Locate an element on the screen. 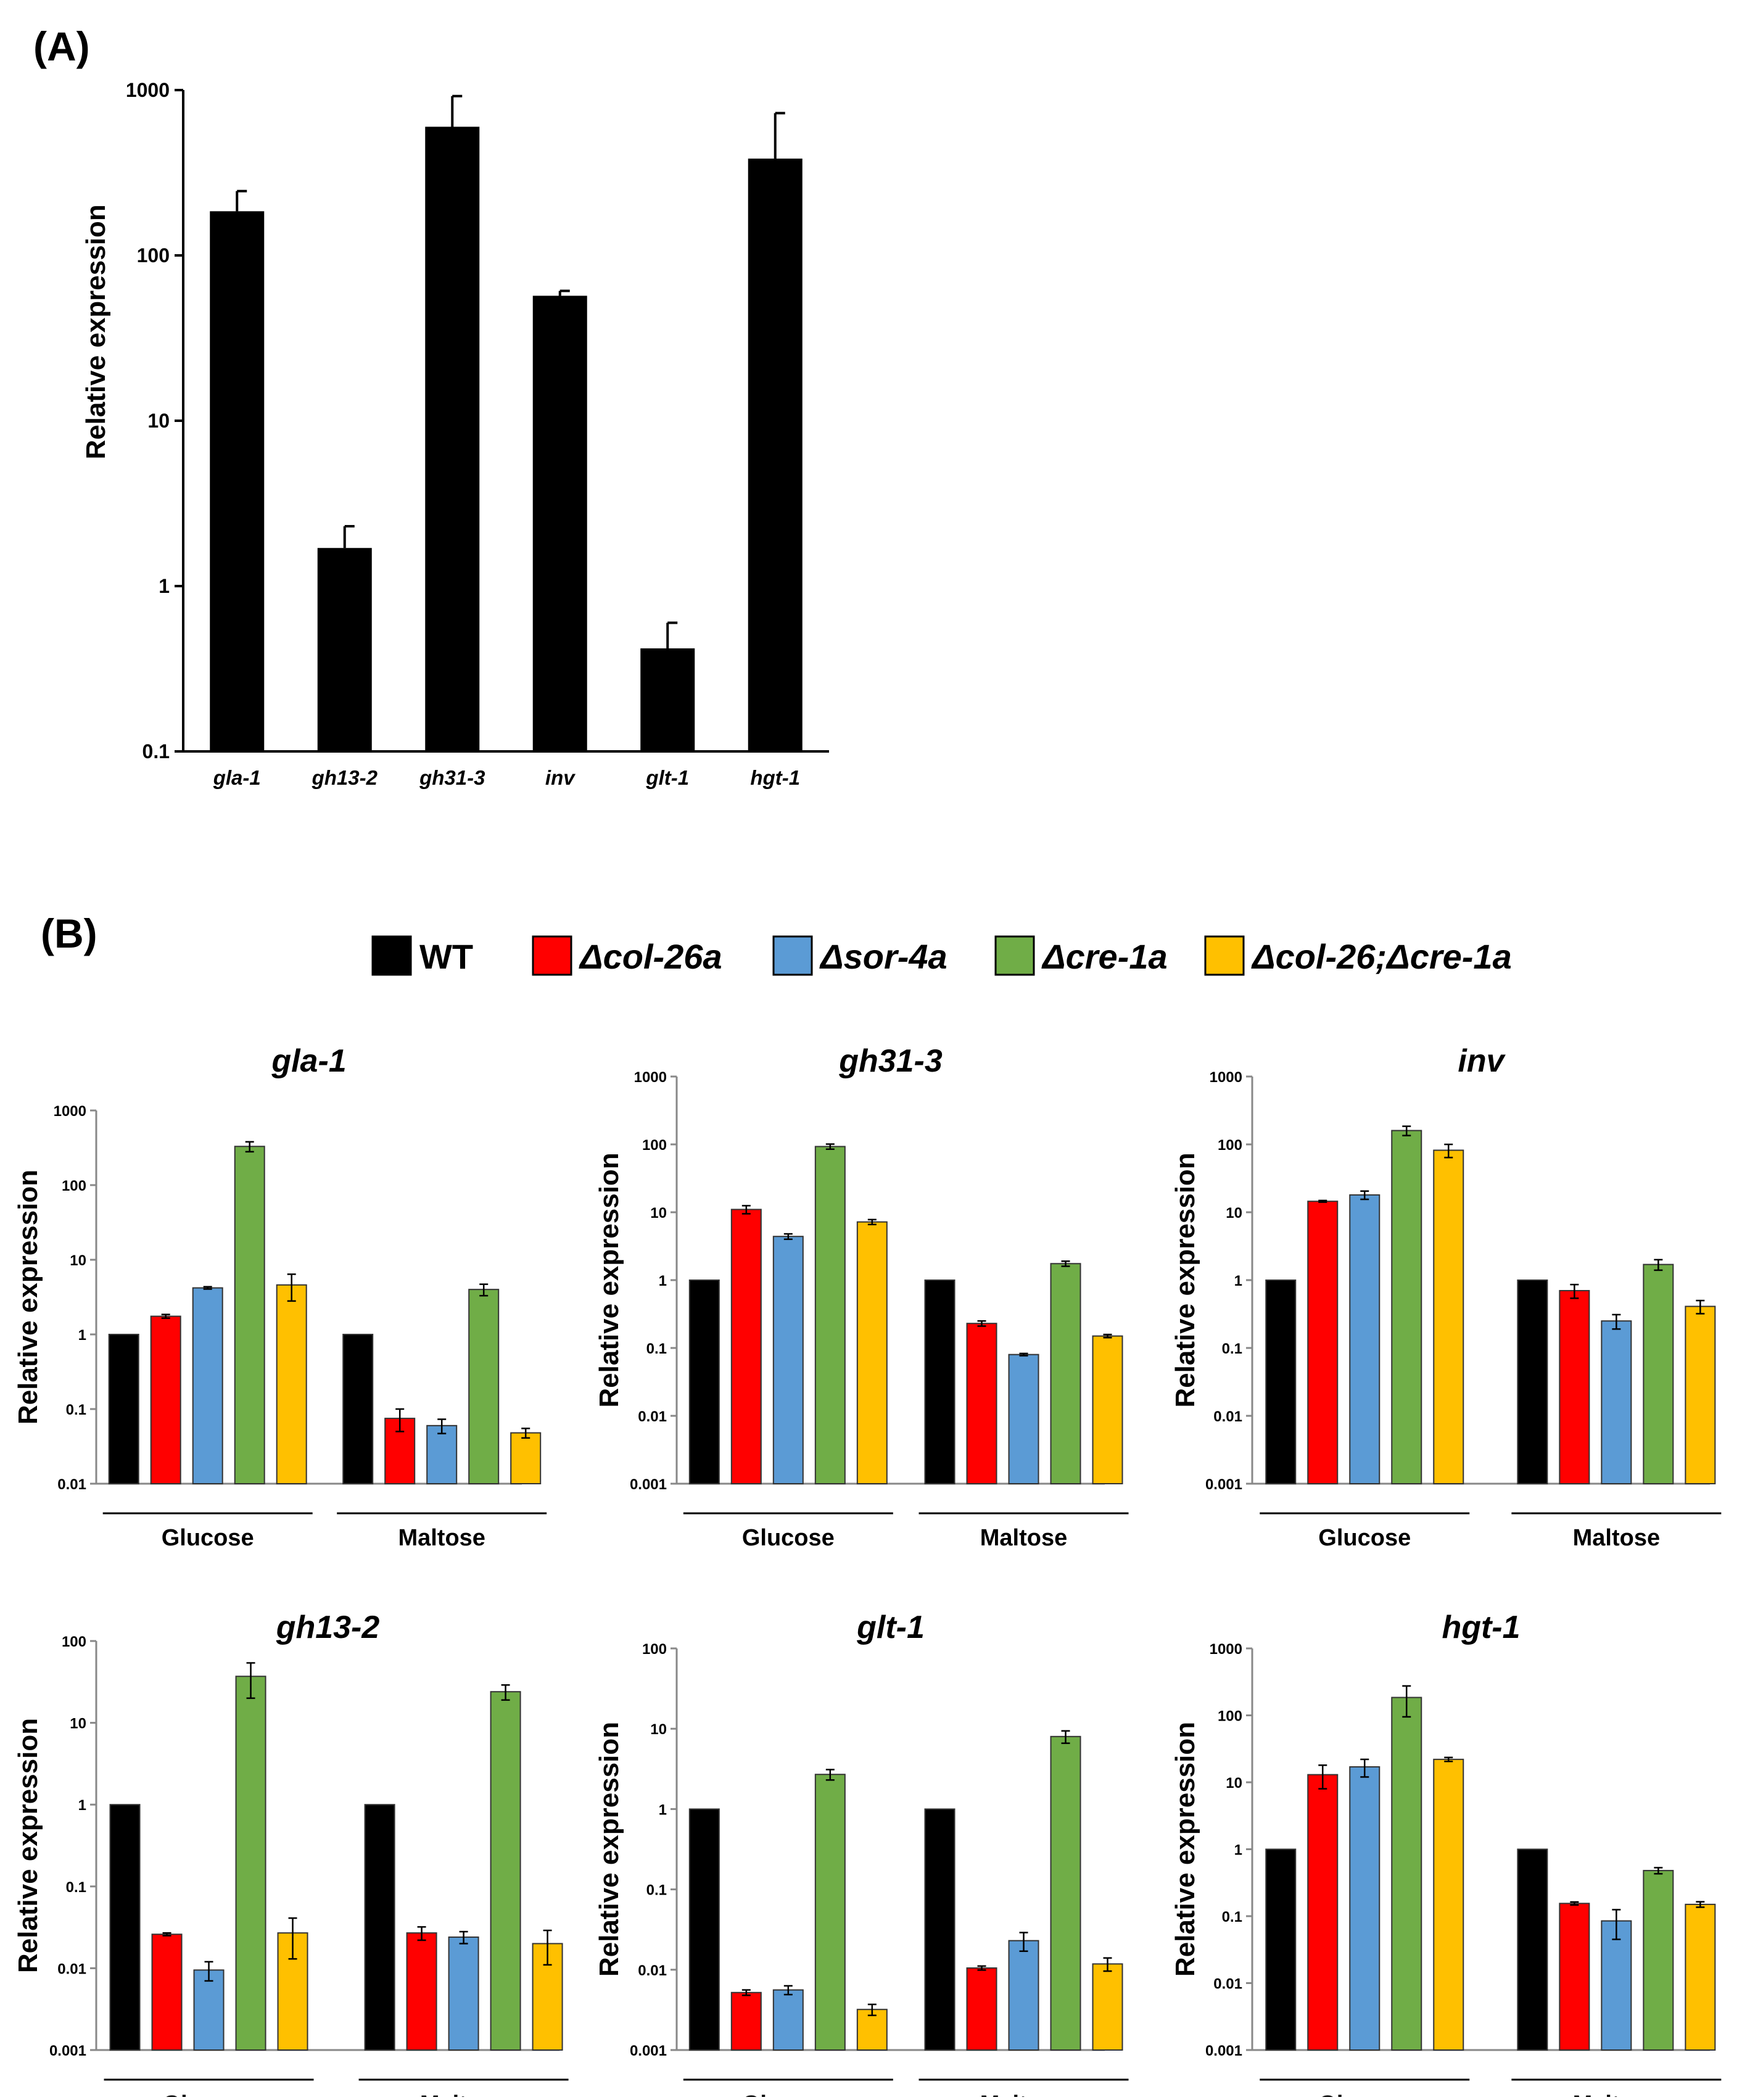  bar-inv-glucose-dcre-1a is located at coordinates (1406, 1307).